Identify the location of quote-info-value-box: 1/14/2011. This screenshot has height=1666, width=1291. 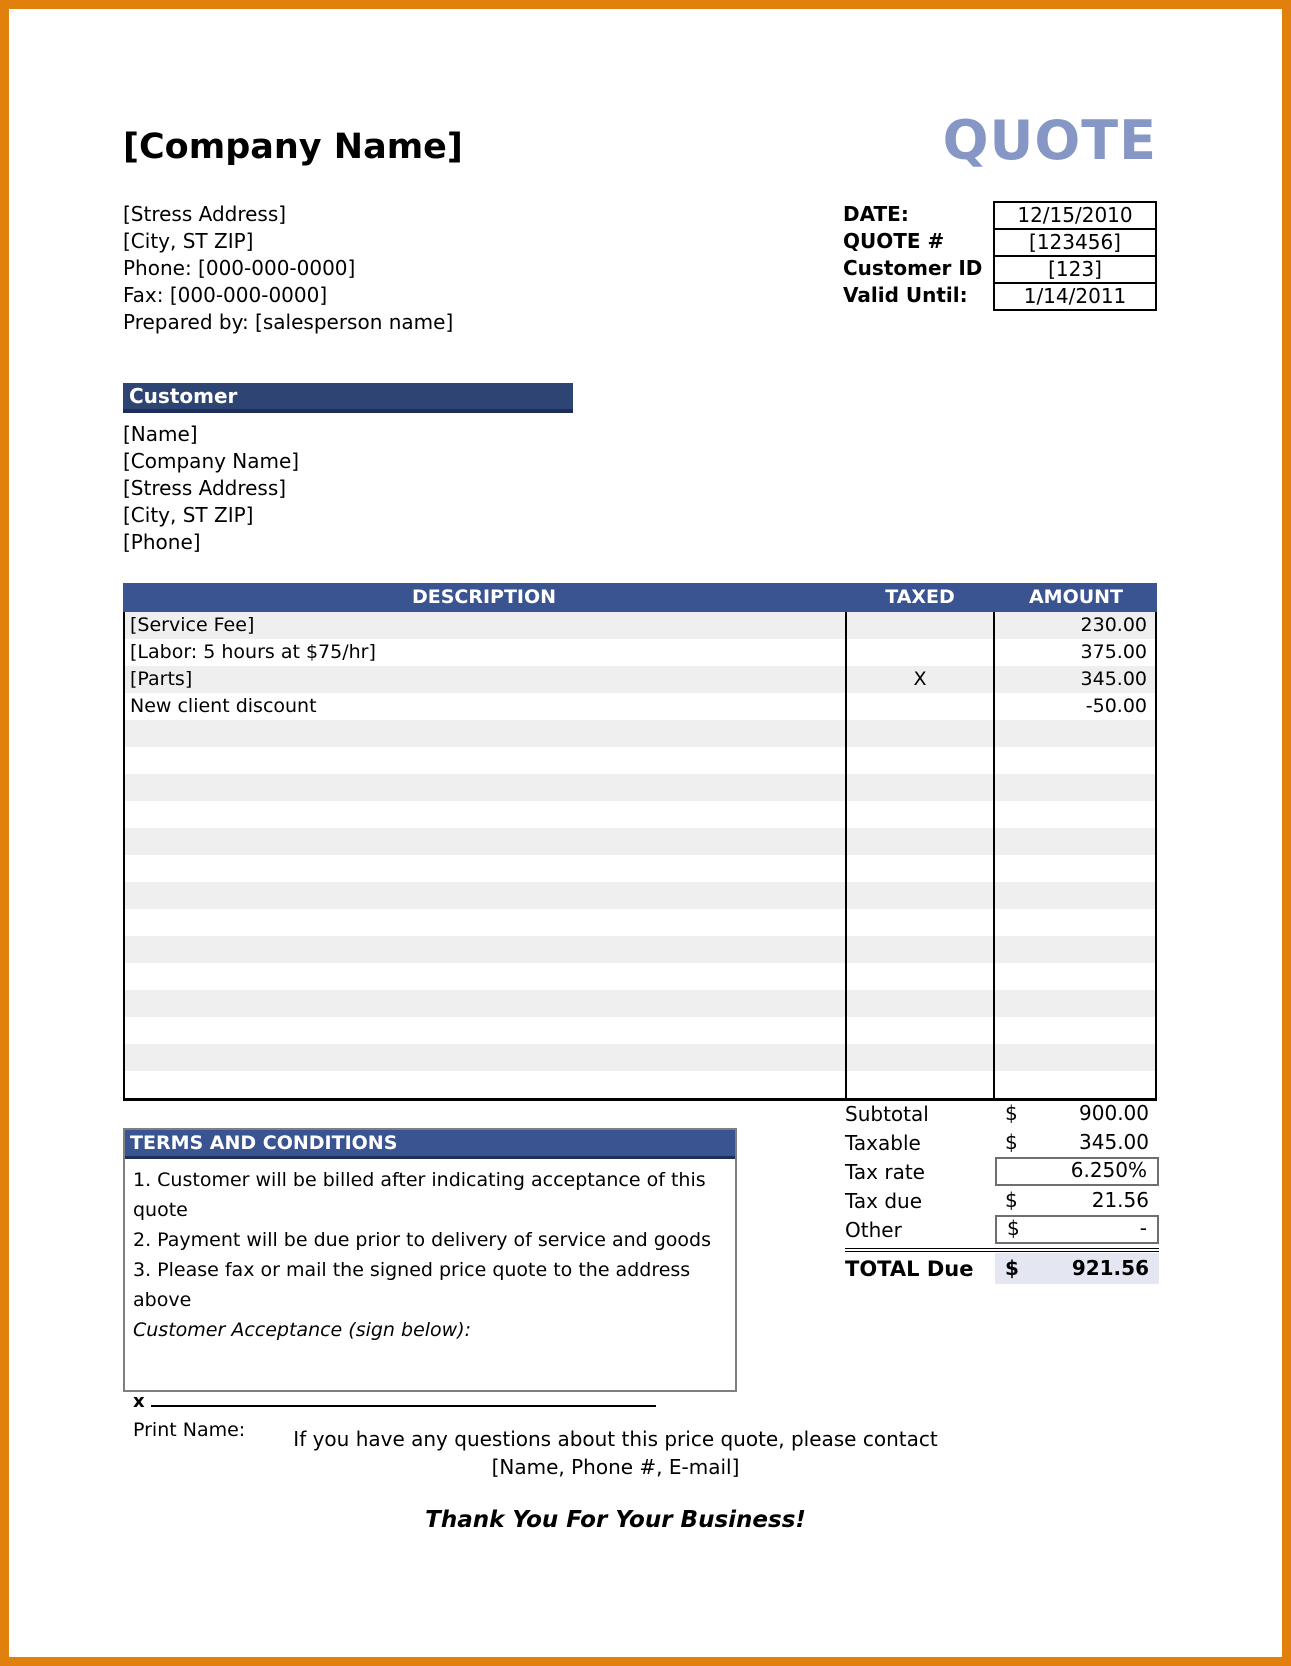
(1075, 296).